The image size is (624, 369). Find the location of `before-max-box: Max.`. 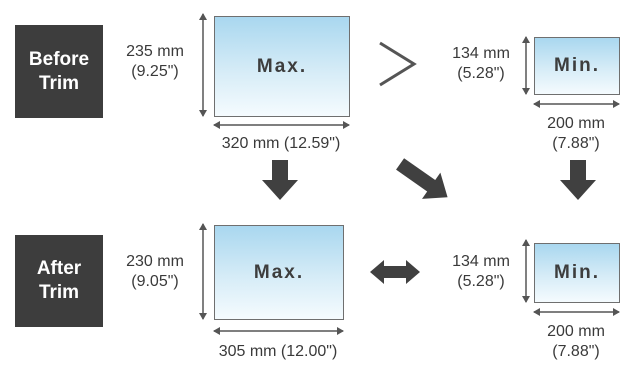

before-max-box: Max. is located at coordinates (282, 66).